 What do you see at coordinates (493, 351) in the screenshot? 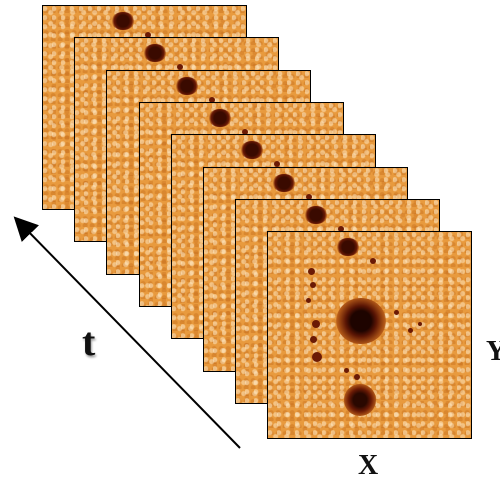
I see `y-axis-label: Y` at bounding box center [493, 351].